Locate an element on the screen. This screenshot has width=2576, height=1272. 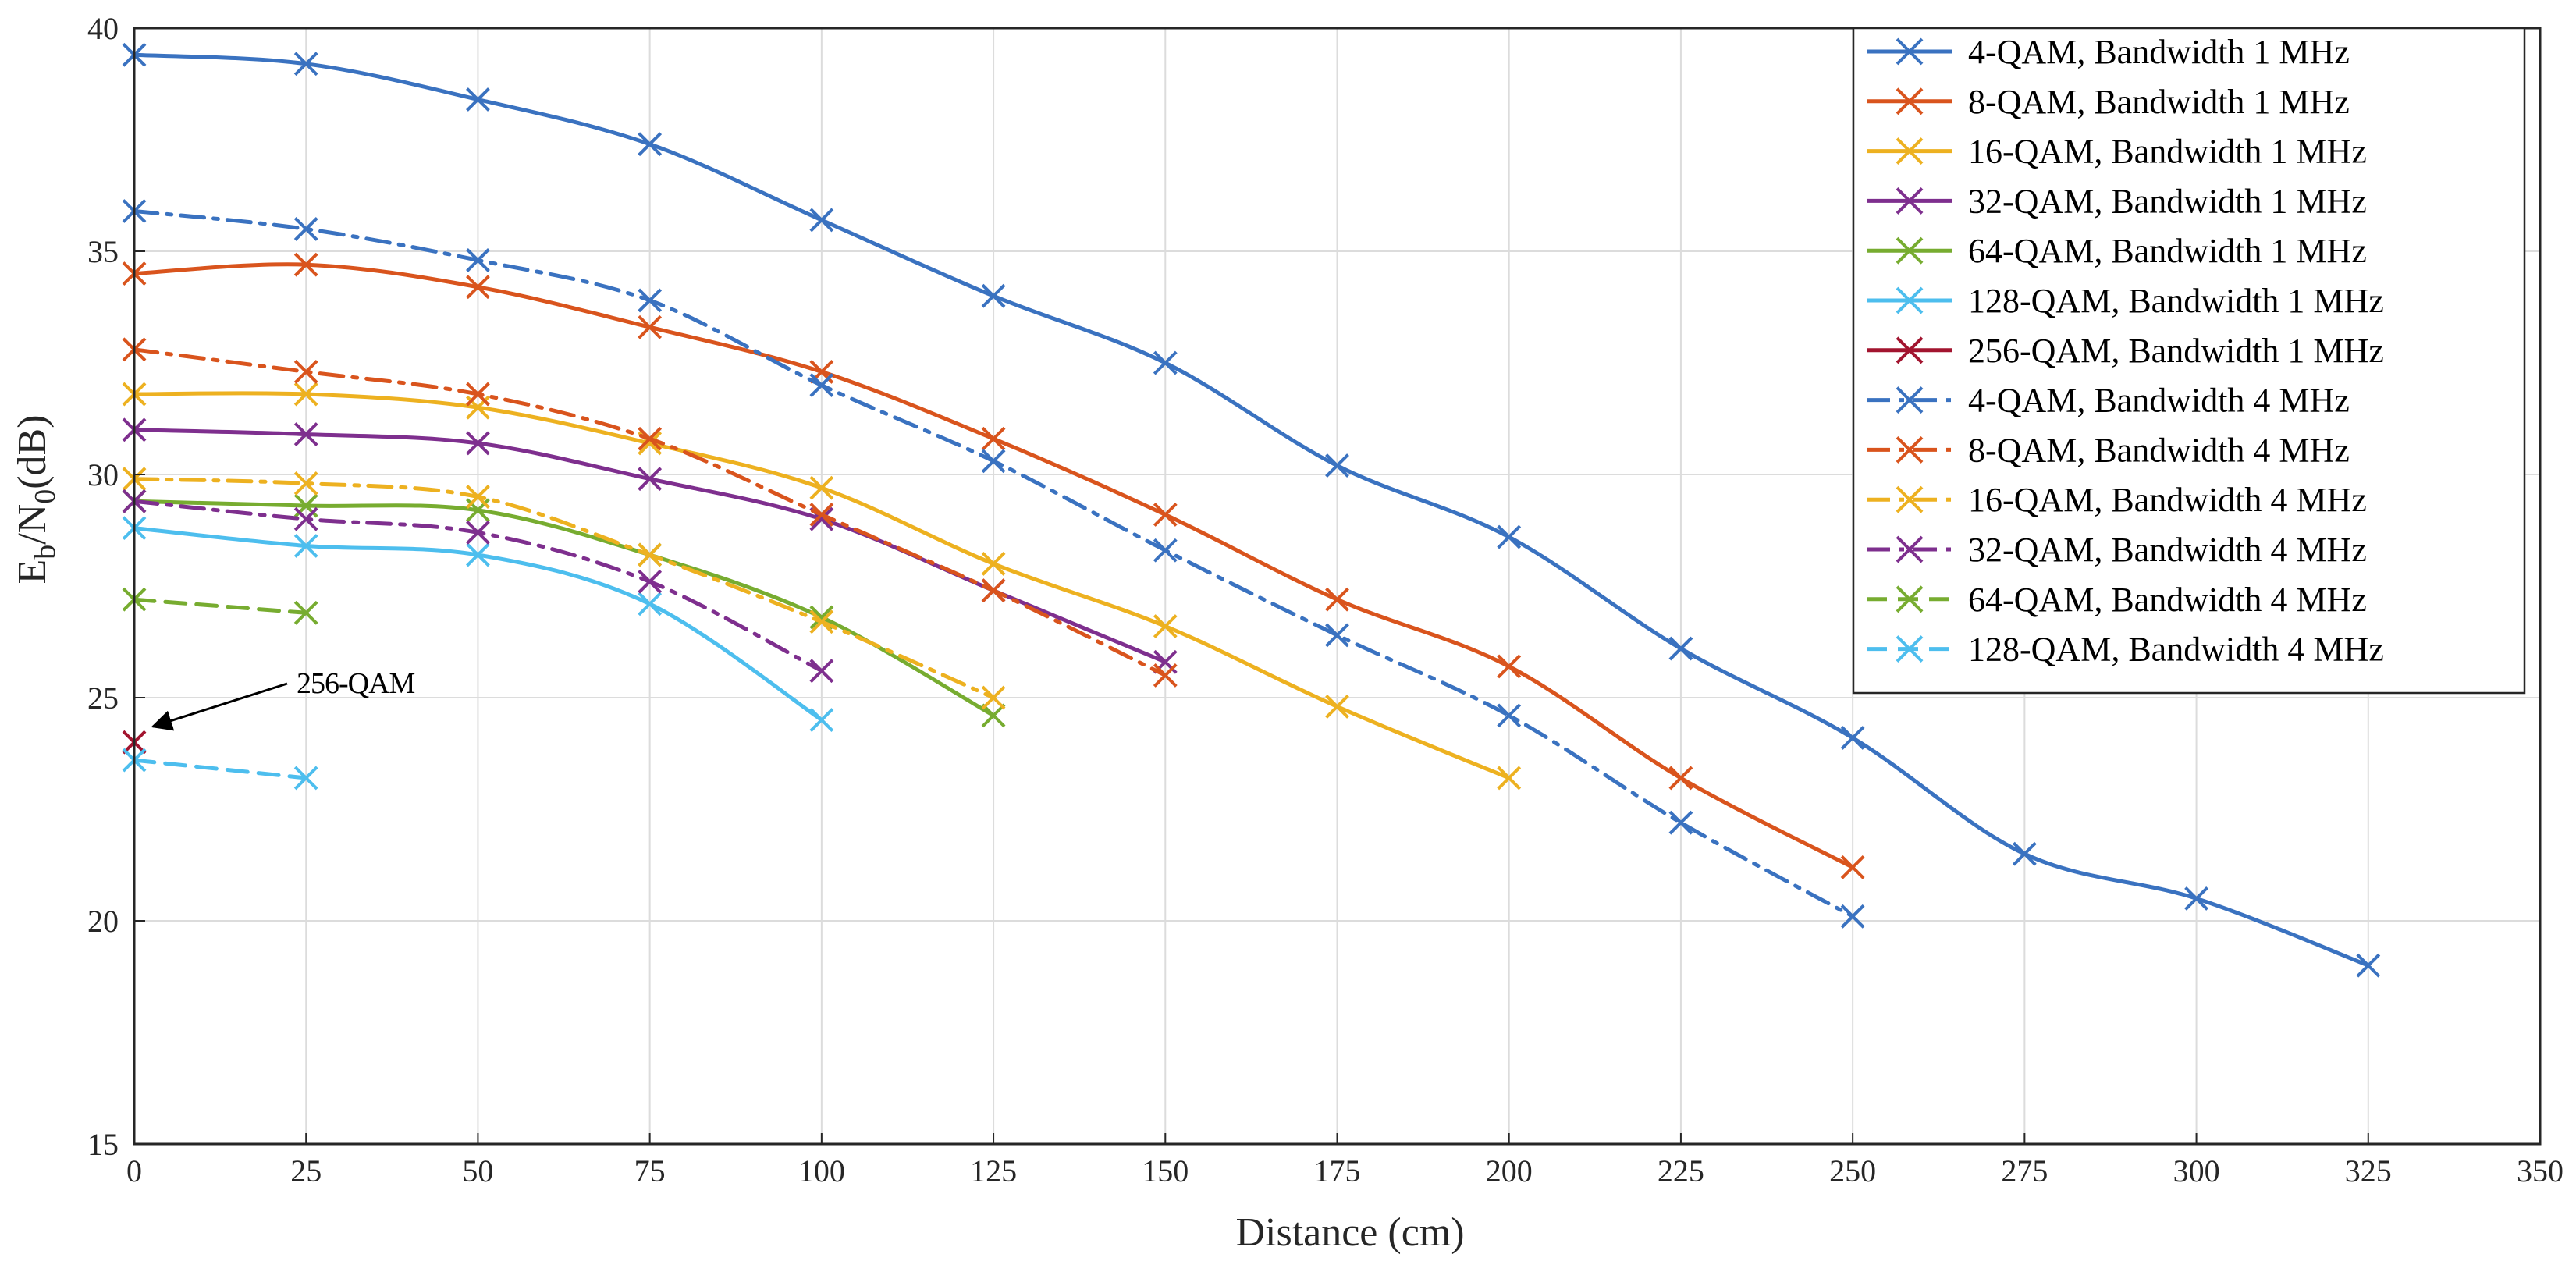
legend-label: 4-QAM, Bandwidth 1 MHz is located at coordinates (2159, 52).